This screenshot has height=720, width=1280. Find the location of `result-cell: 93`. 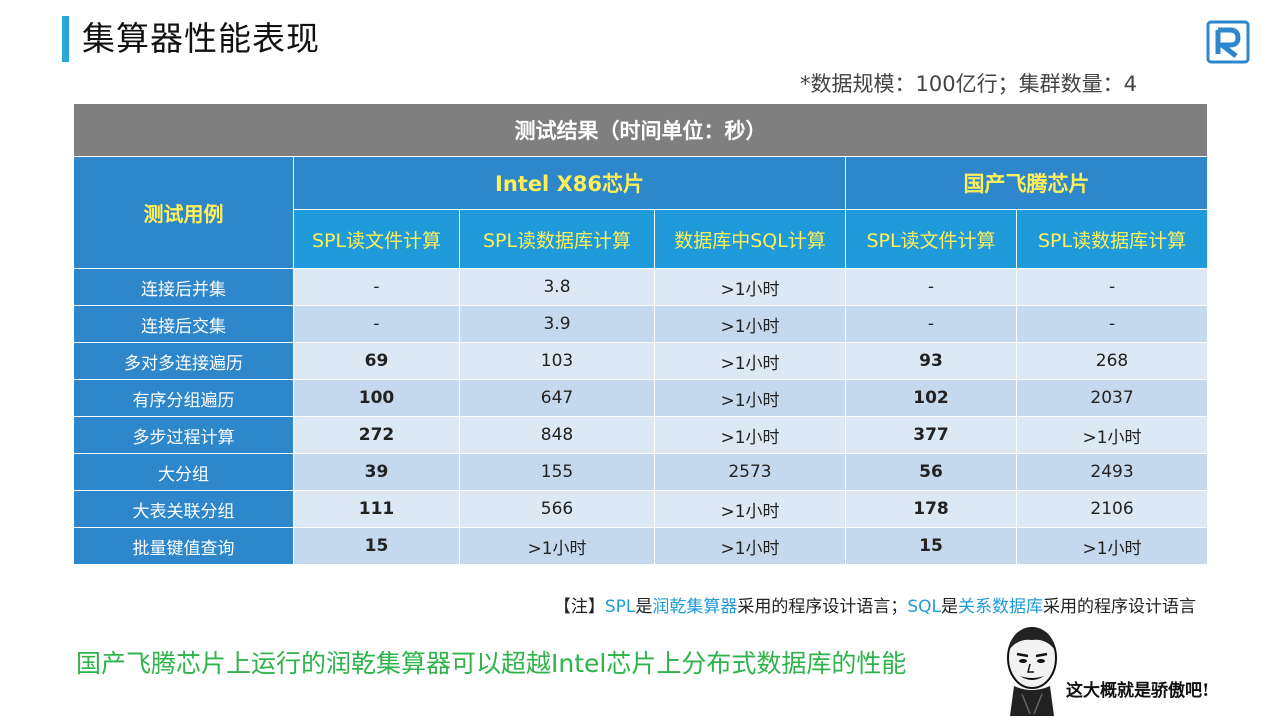

result-cell: 93 is located at coordinates (931, 361).